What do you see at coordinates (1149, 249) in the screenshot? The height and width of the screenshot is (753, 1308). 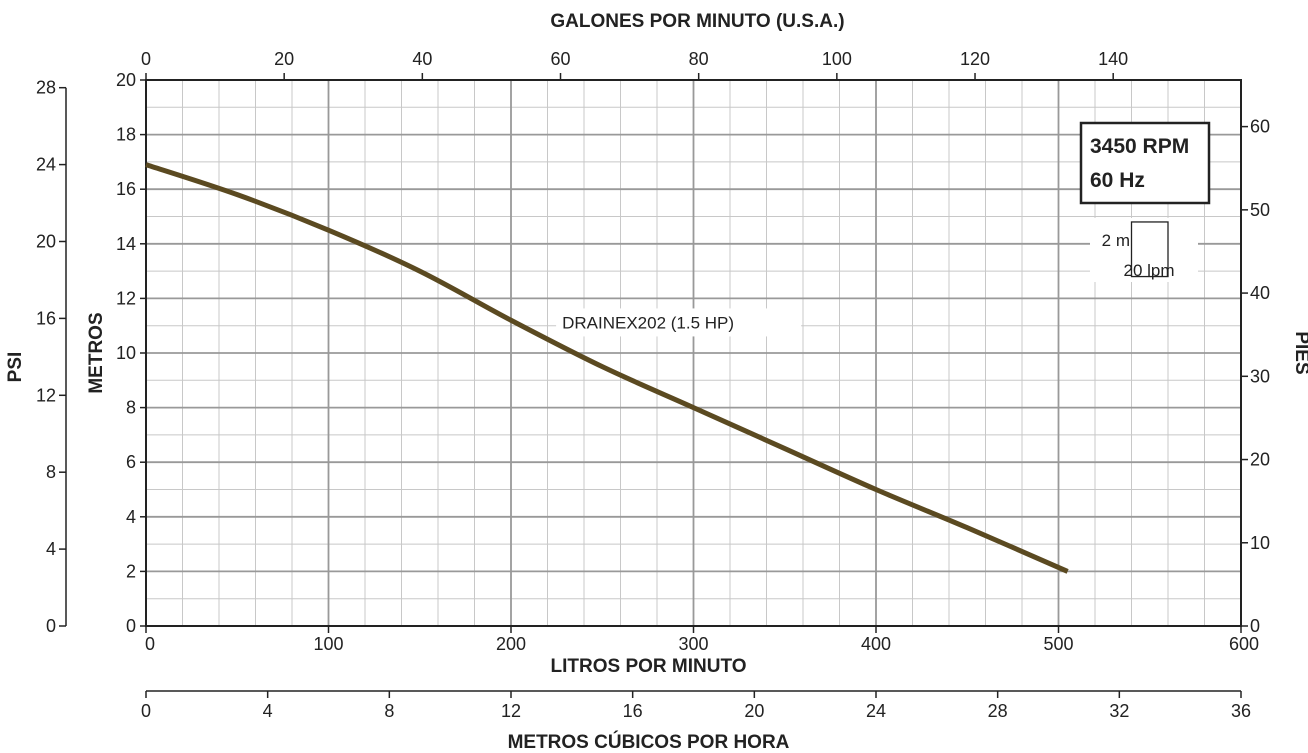 I see `scale-square` at bounding box center [1149, 249].